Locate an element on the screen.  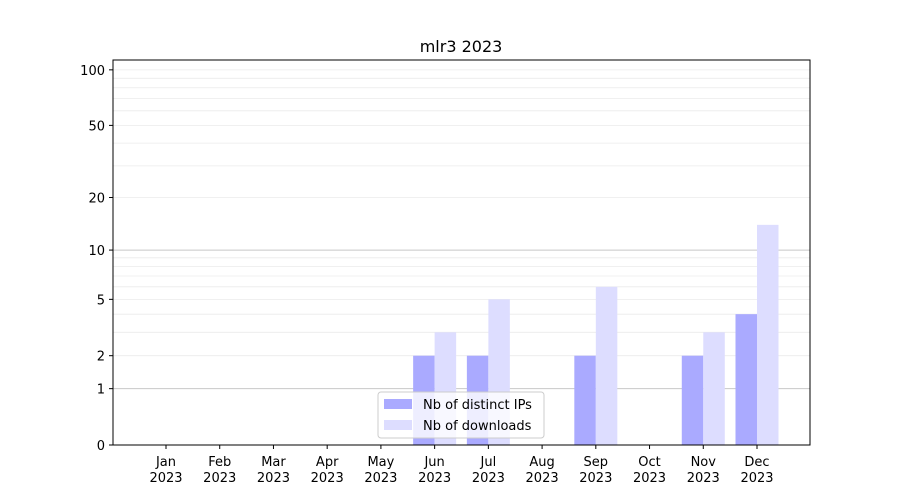
y-tick-label: 20 is located at coordinates (96, 199).